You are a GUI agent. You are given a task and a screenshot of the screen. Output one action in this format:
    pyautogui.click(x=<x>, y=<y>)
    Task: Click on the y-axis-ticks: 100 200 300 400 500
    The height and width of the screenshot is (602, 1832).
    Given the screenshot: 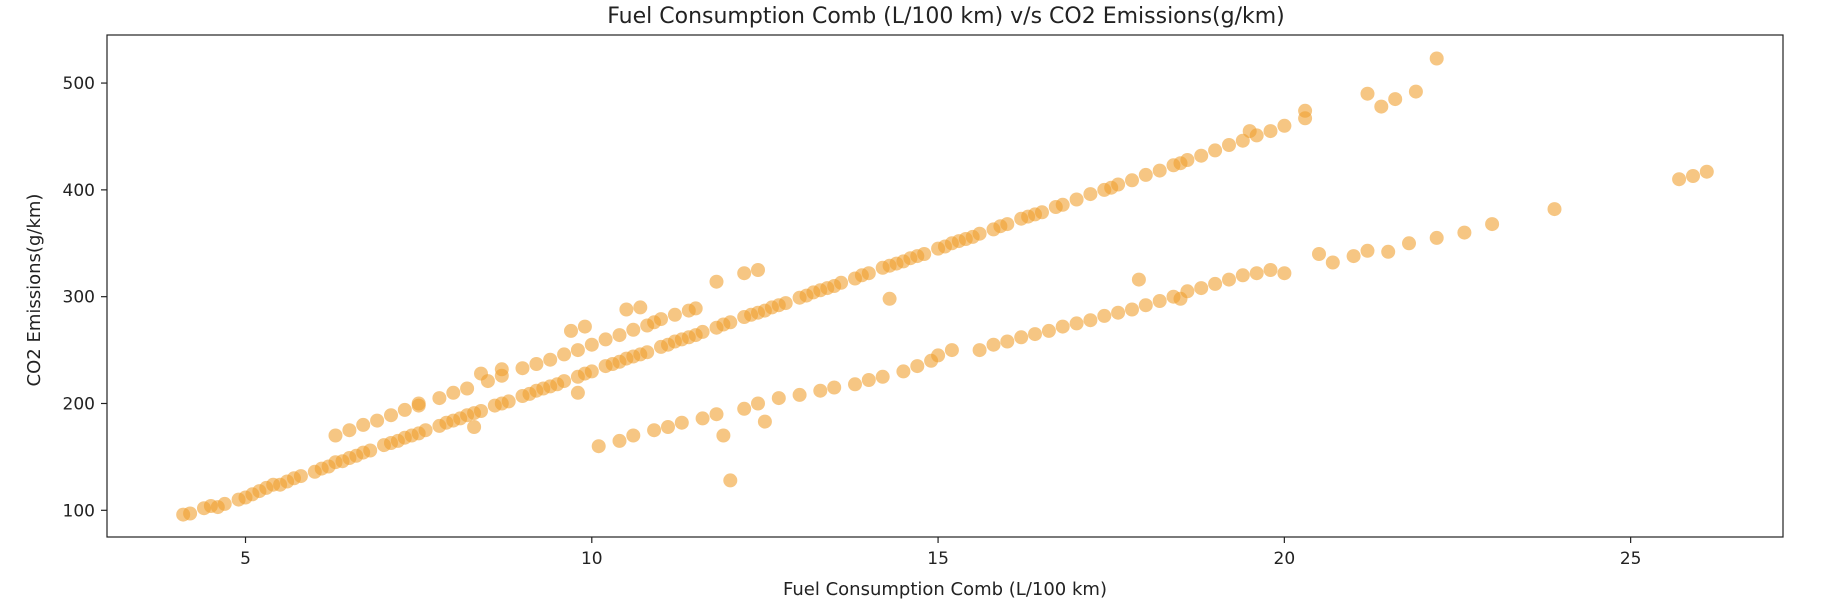 What is the action you would take?
    pyautogui.click(x=85, y=297)
    